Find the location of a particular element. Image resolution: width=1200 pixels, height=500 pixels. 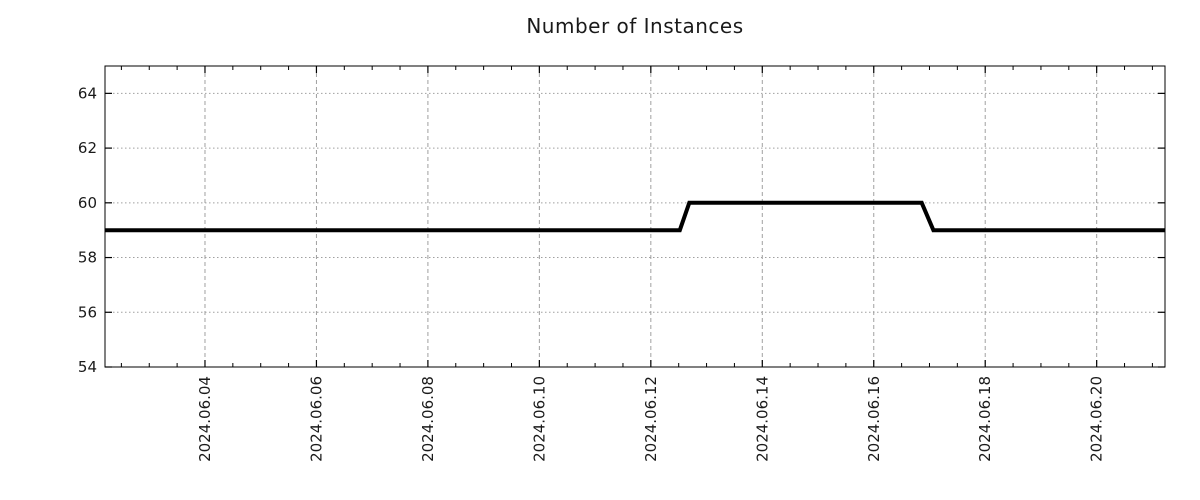

x-tick-label: 2024.06.20 is located at coordinates (1097, 419).